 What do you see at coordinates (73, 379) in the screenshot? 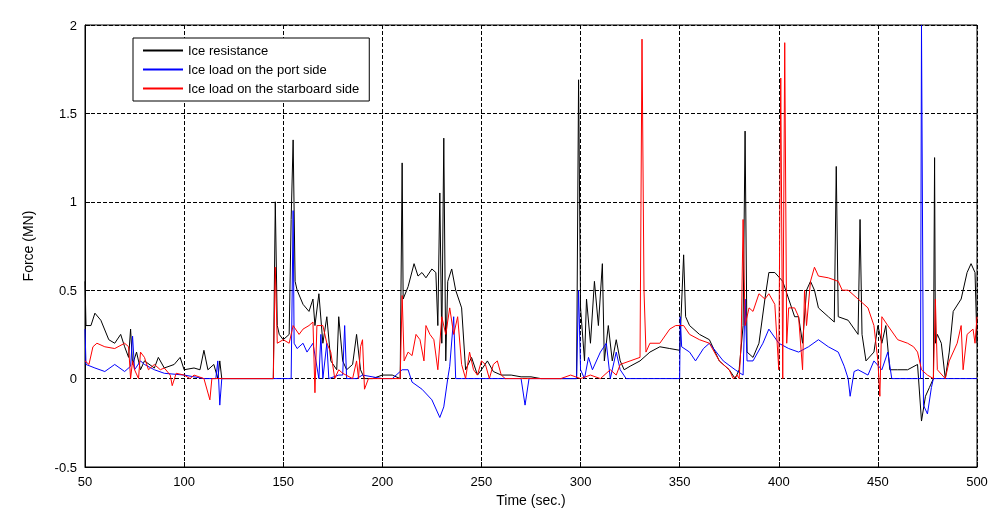
I see `y-tick-label: 0` at bounding box center [73, 379].